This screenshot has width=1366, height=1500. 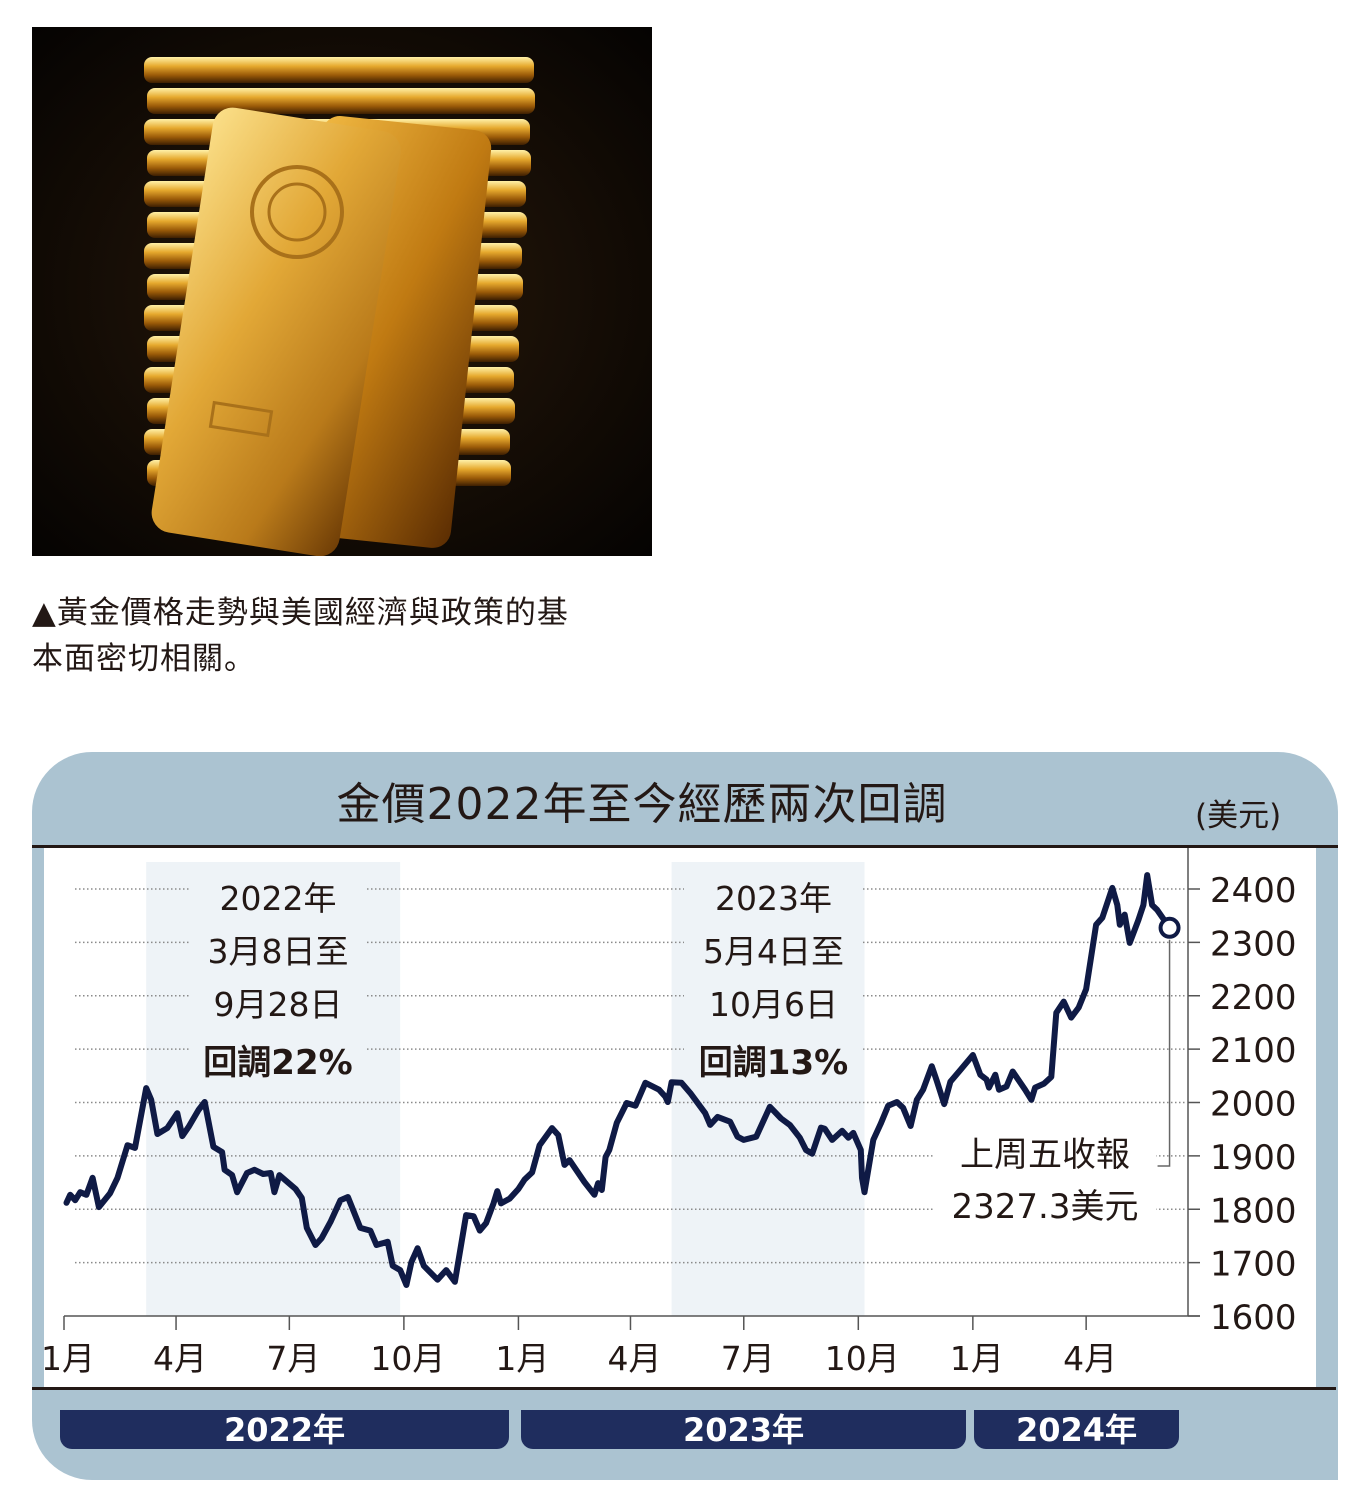 I want to click on last-close-marker, so click(x=1169, y=927).